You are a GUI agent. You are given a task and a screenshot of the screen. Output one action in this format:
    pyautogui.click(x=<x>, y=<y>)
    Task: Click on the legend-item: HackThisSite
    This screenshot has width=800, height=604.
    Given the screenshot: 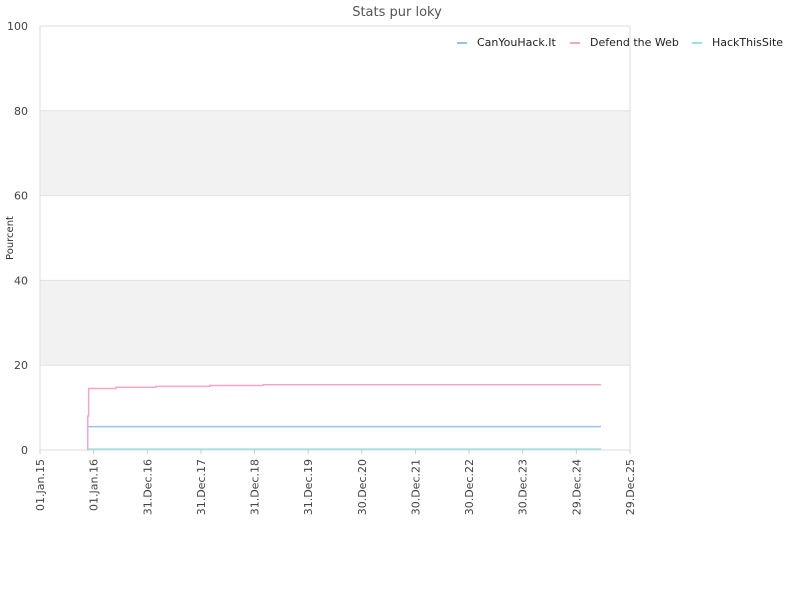 What is the action you would take?
    pyautogui.click(x=737, y=42)
    